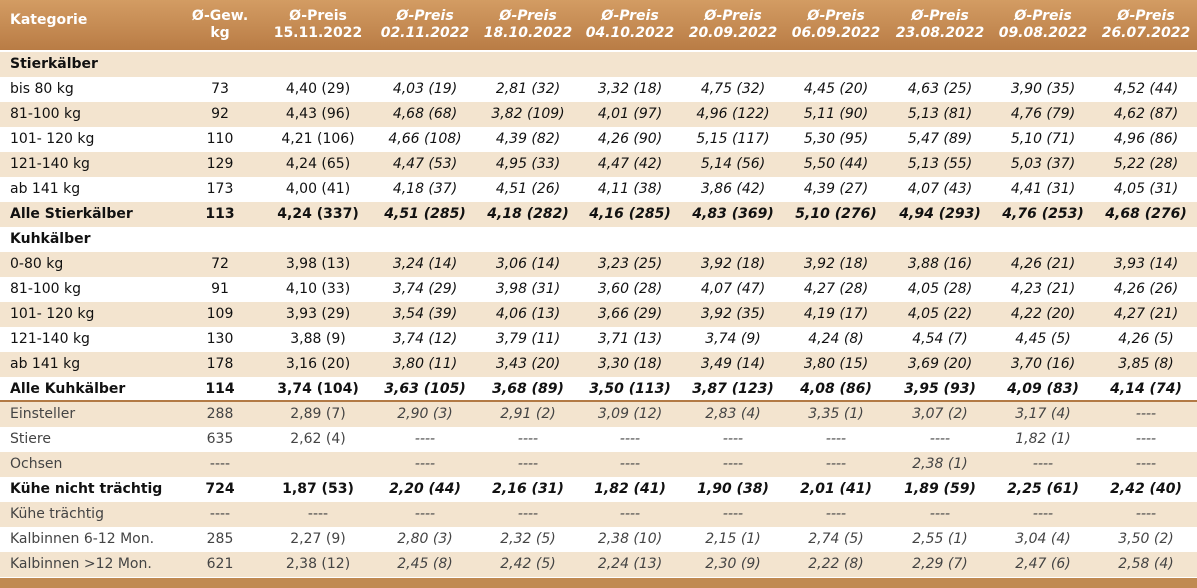 This screenshot has height=588, width=1197. I want to click on header-line: 09.08.2022, so click(1043, 33).